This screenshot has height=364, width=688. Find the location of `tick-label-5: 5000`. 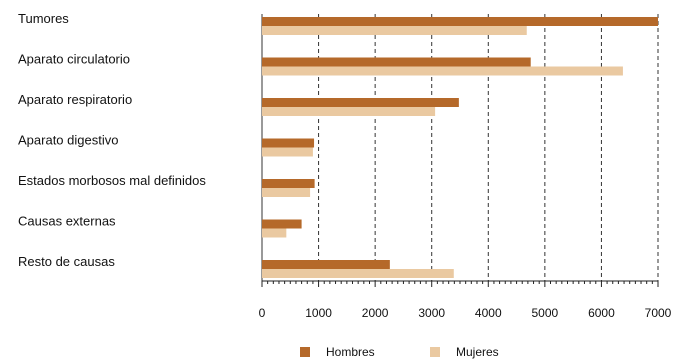

tick-label-5: 5000 is located at coordinates (545, 313).